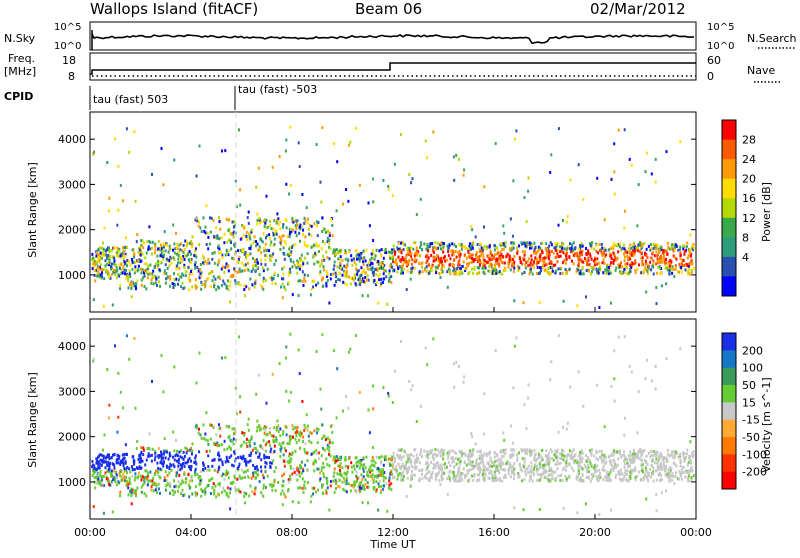 Image resolution: width=800 pixels, height=558 pixels. What do you see at coordinates (729, 228) in the screenshot?
I see `colorbar-swatch` at bounding box center [729, 228].